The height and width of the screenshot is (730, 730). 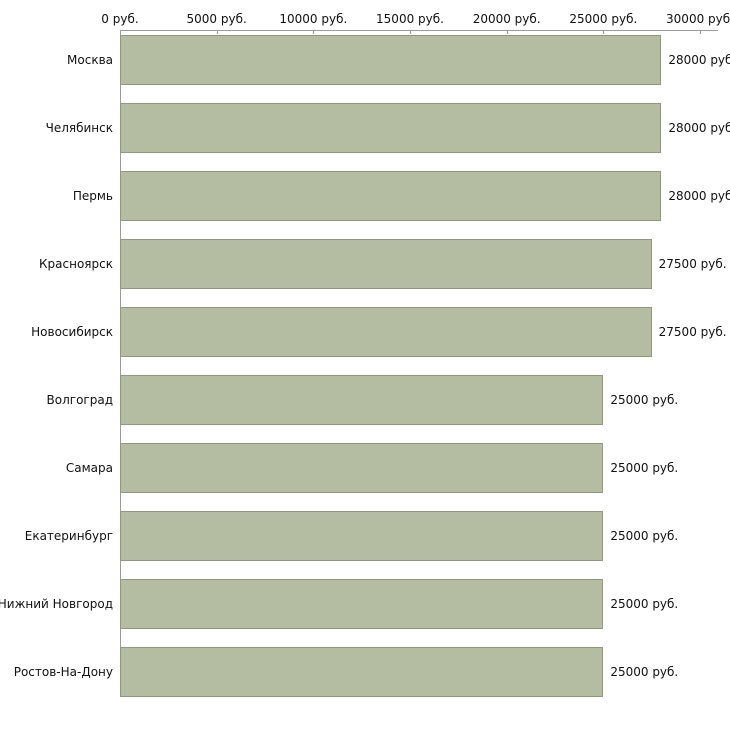 I want to click on y-axis-line, so click(x=120, y=361).